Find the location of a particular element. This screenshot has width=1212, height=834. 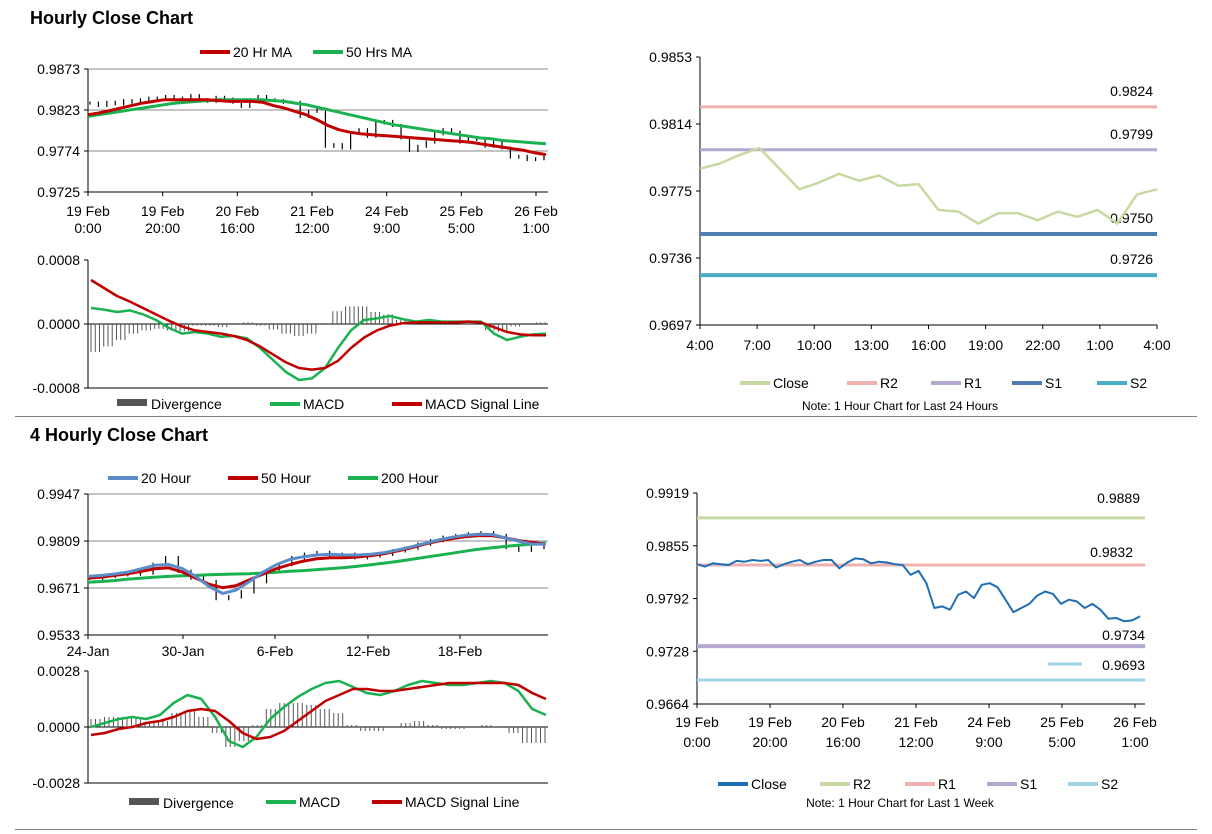

hourly-levels-xtick-label: 16:00 is located at coordinates (928, 345).